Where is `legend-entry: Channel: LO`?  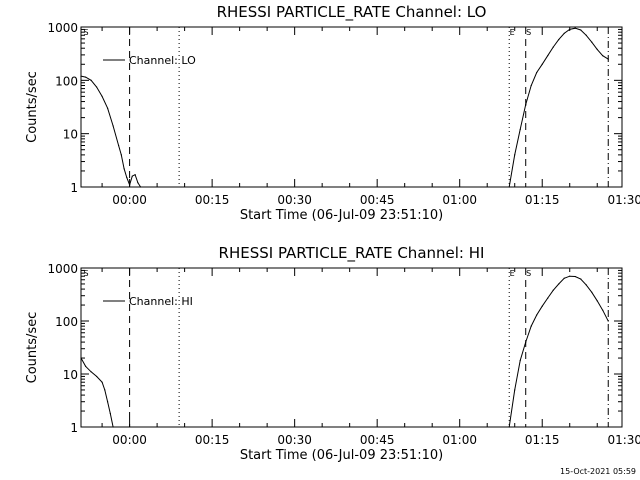
legend-entry: Channel: LO is located at coordinates (162, 60).